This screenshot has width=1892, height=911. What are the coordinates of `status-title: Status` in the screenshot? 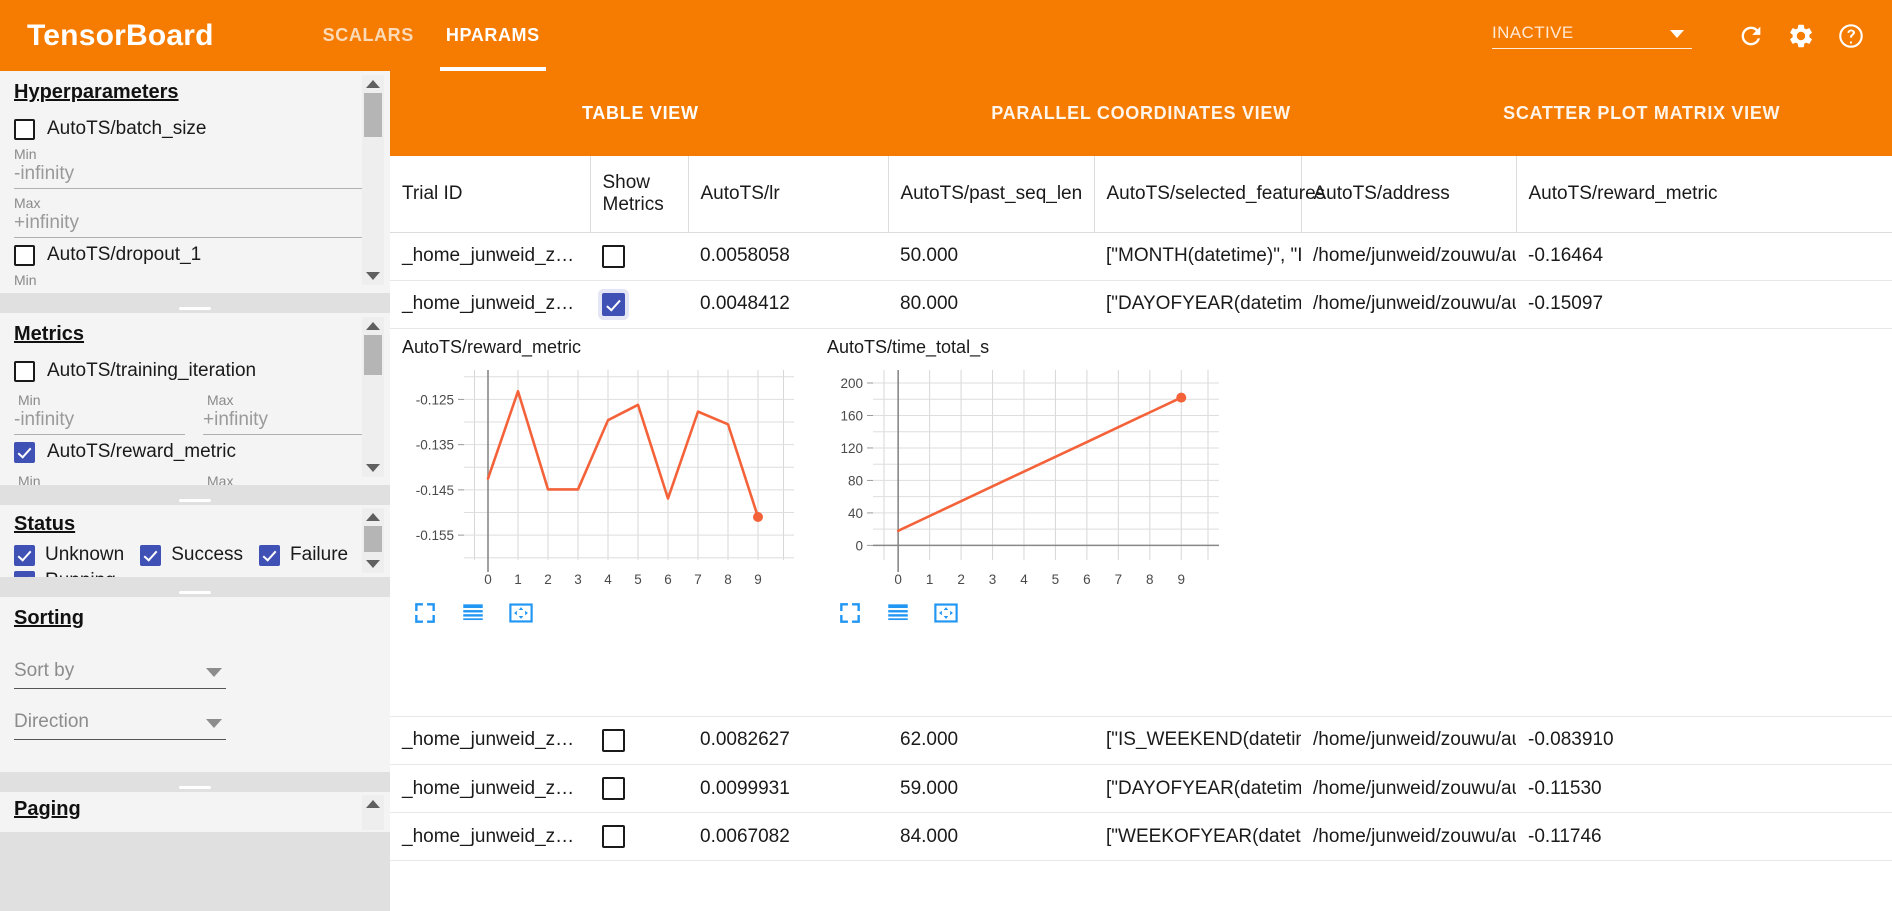 It's located at (45, 524).